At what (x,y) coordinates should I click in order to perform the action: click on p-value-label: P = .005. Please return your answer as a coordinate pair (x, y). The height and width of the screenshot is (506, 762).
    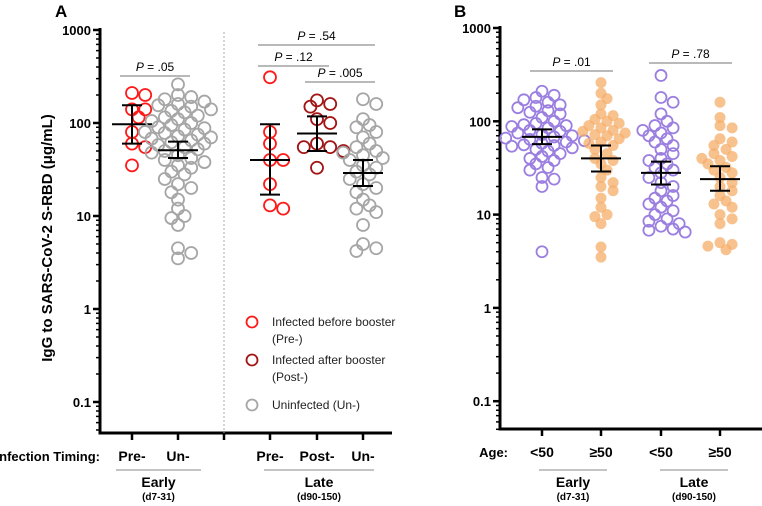
    Looking at the image, I should click on (339, 73).